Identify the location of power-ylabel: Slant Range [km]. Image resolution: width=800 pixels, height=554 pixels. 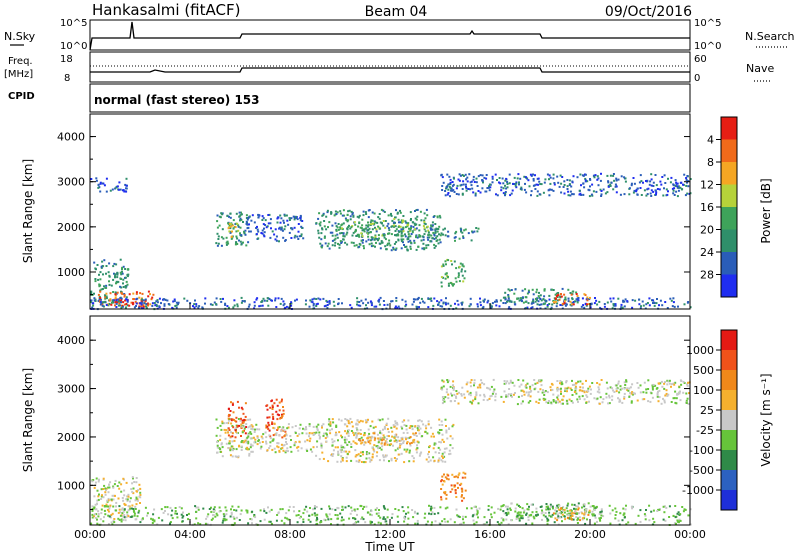
(28, 211).